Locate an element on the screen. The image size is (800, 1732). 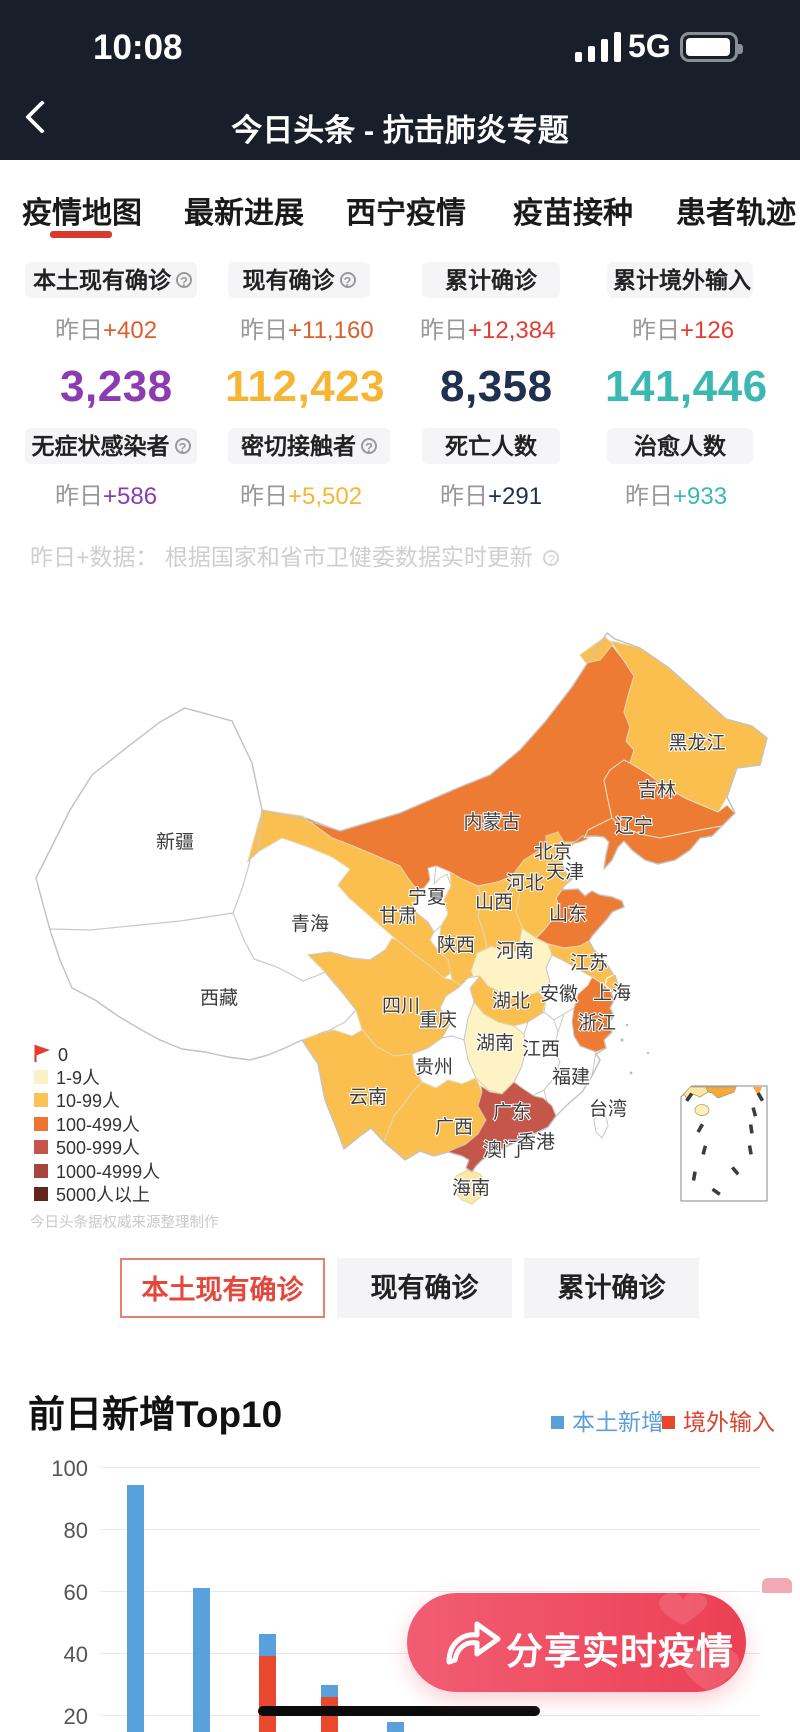
svg-text: 甘肃 is located at coordinates (398, 916).